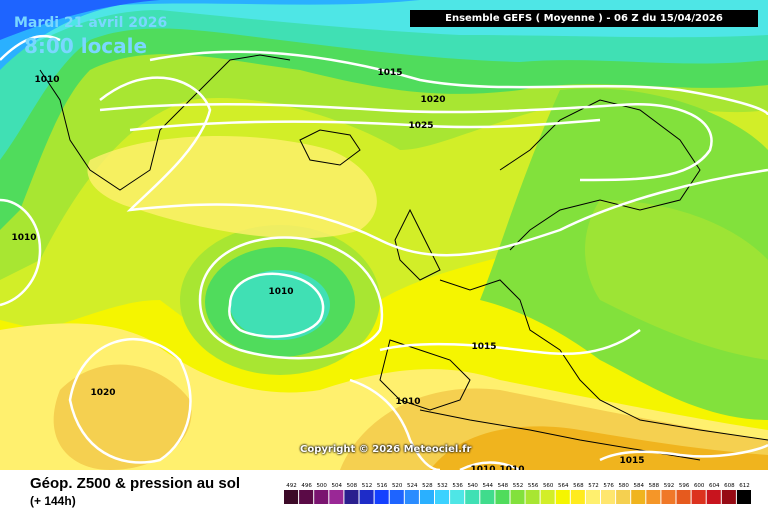 The image size is (768, 512). What do you see at coordinates (280, 305) in the screenshot?
I see `low-band-core` at bounding box center [280, 305].